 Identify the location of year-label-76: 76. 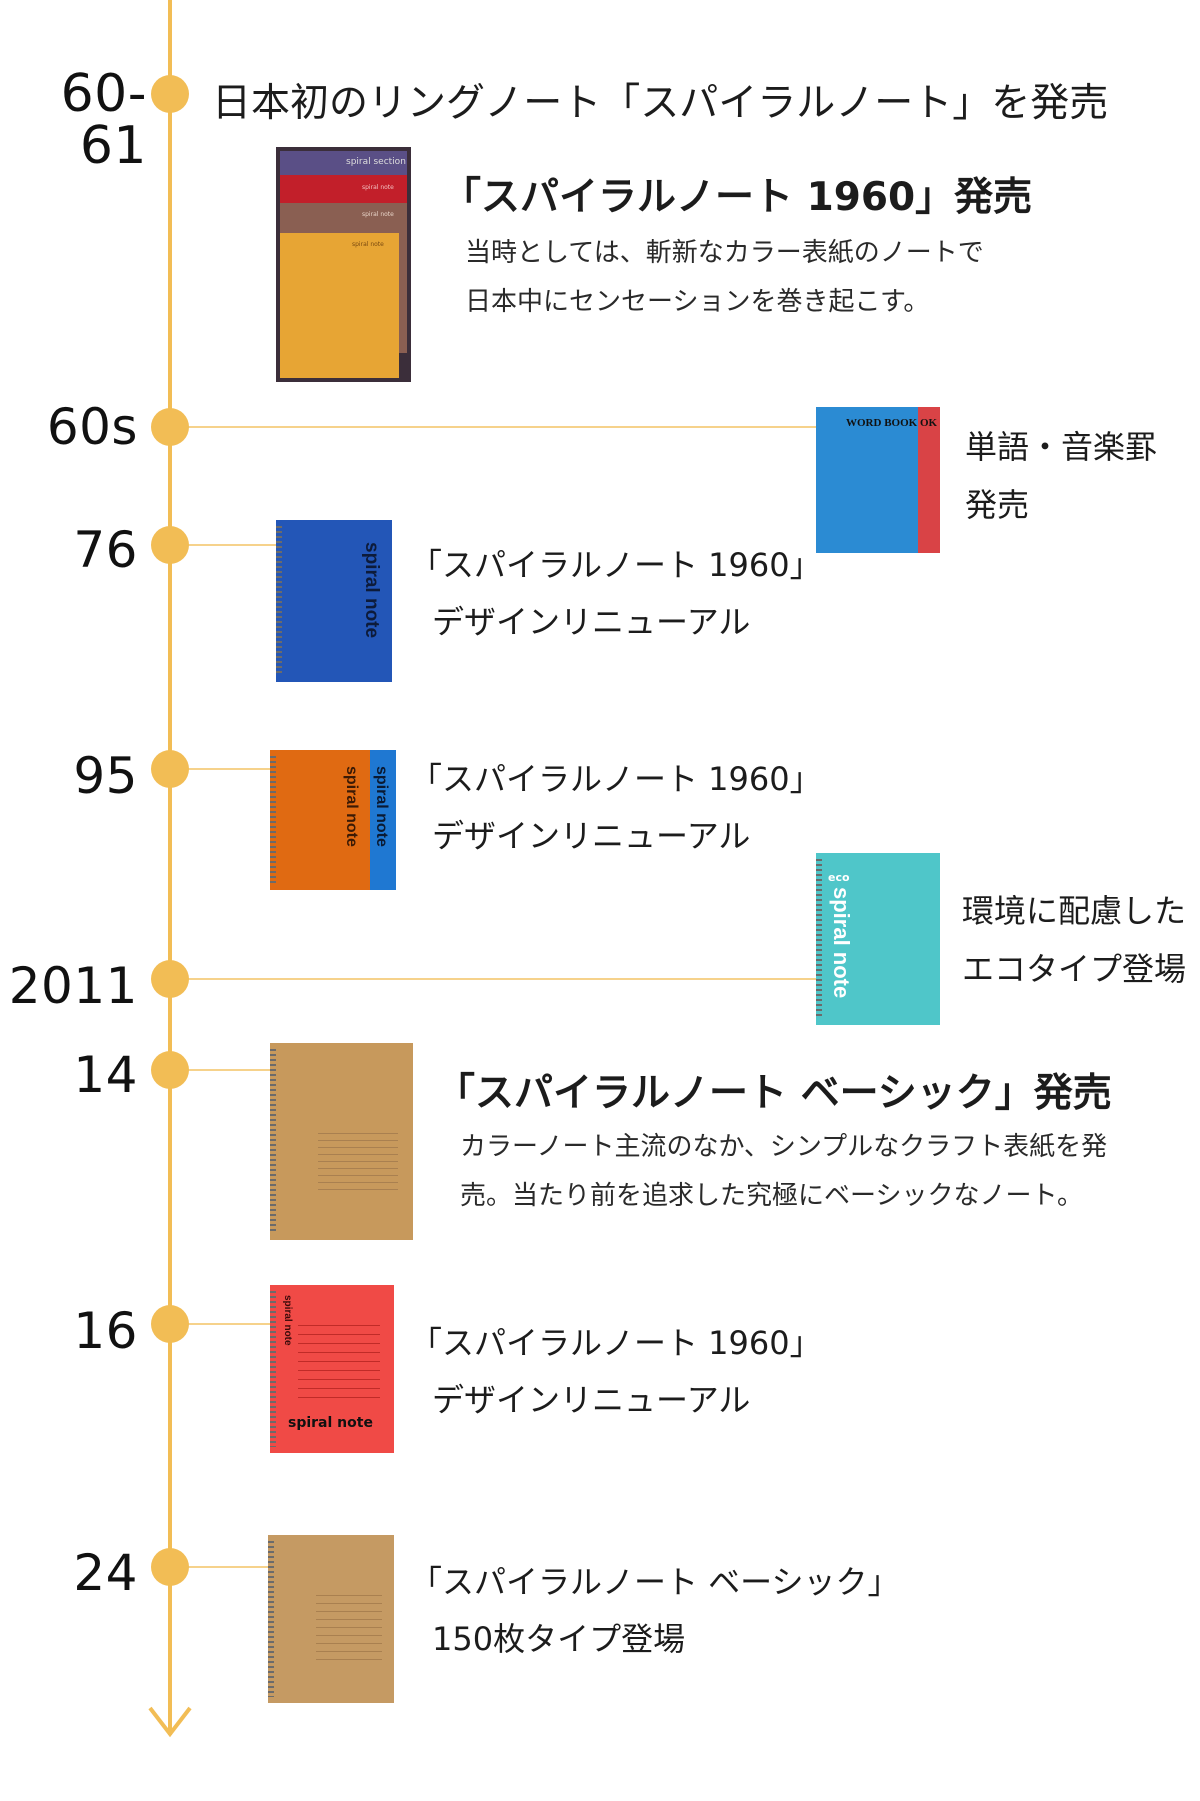
(105, 550).